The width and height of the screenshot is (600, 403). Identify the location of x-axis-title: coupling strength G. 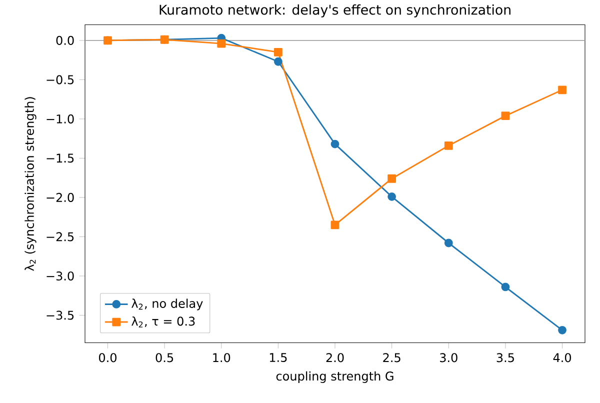
(335, 377).